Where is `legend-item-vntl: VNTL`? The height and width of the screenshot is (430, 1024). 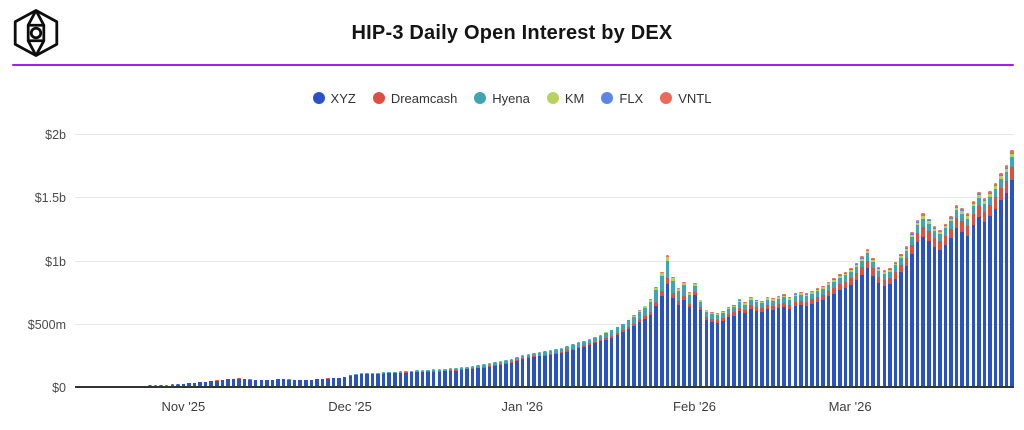
legend-item-vntl: VNTL is located at coordinates (685, 98).